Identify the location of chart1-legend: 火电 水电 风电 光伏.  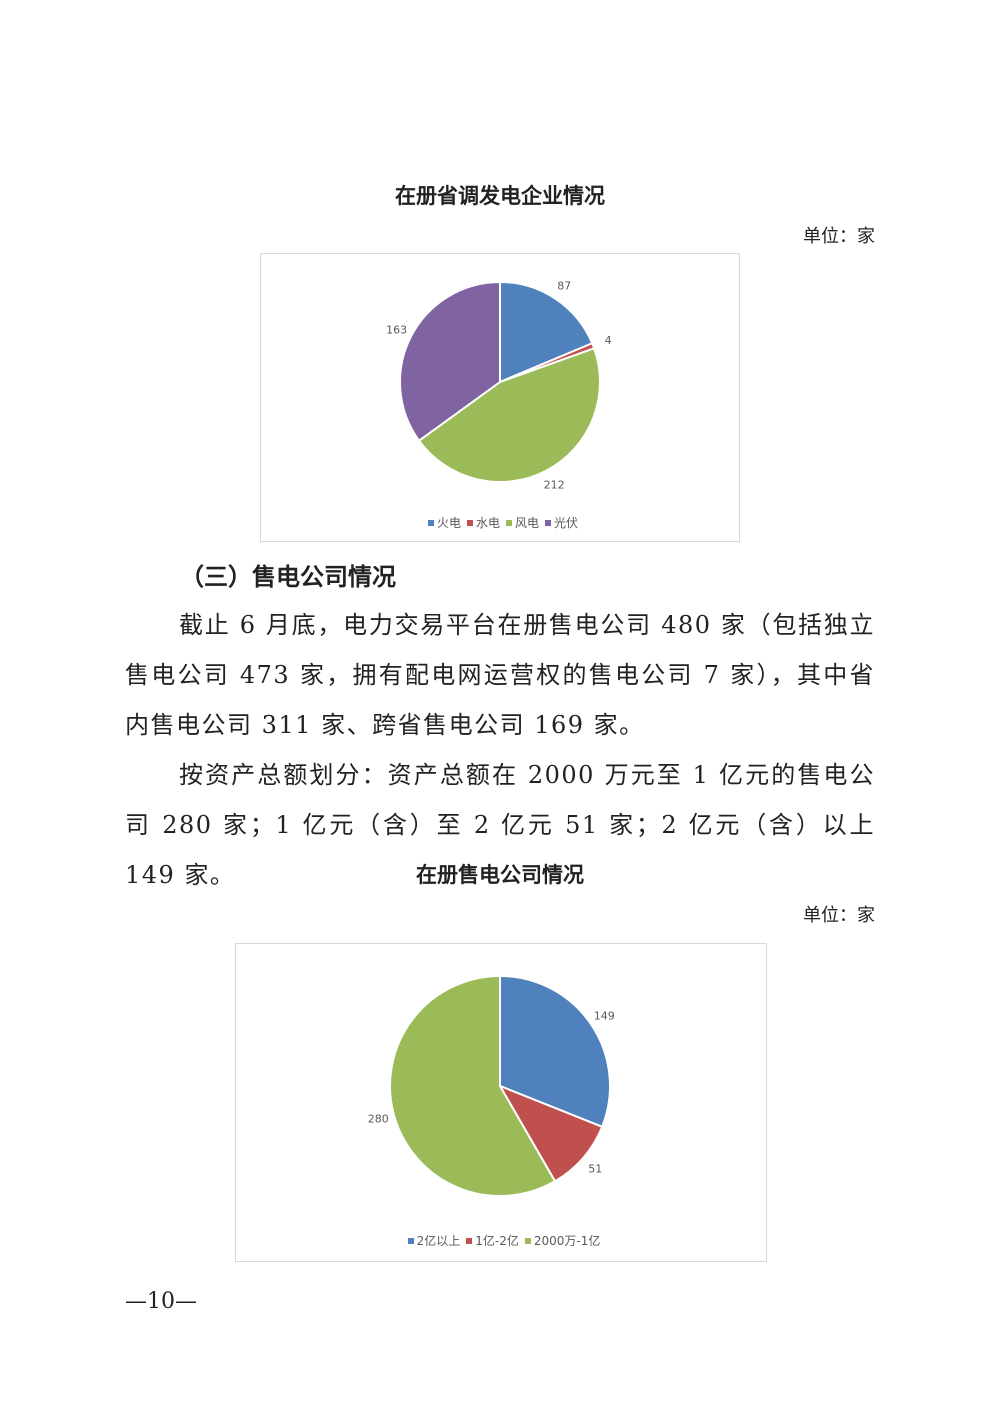
(500, 522).